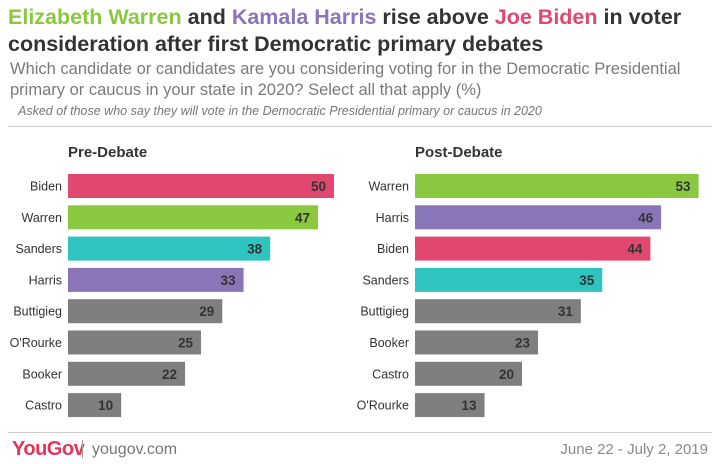  Describe the element at coordinates (509, 279) in the screenshot. I see `post-bar-sanders` at that location.